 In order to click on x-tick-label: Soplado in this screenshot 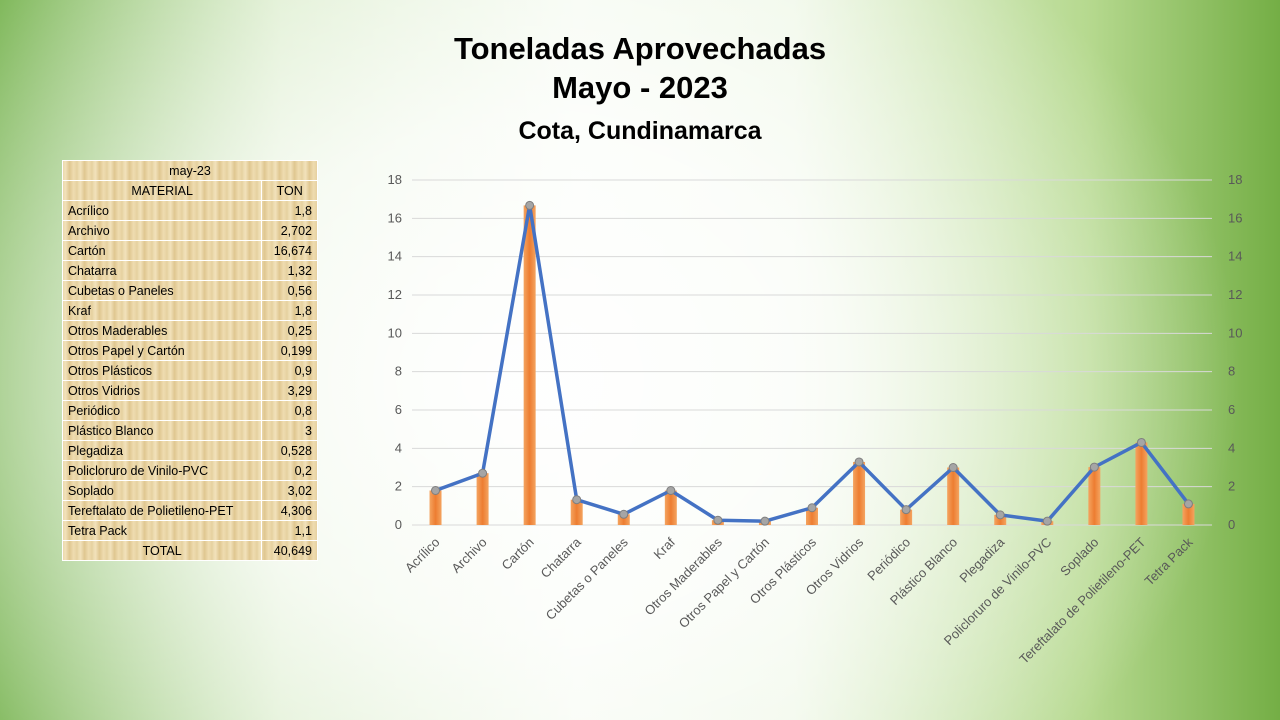, I will do `click(1079, 557)`.